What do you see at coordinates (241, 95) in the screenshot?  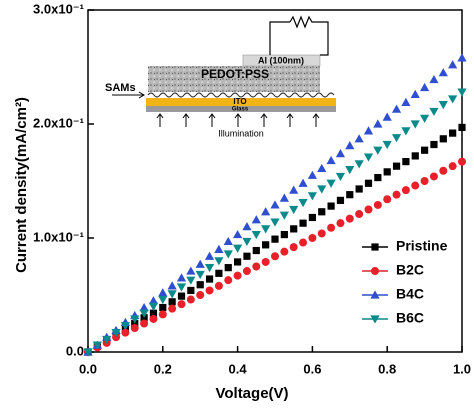 I see `sams-layer` at bounding box center [241, 95].